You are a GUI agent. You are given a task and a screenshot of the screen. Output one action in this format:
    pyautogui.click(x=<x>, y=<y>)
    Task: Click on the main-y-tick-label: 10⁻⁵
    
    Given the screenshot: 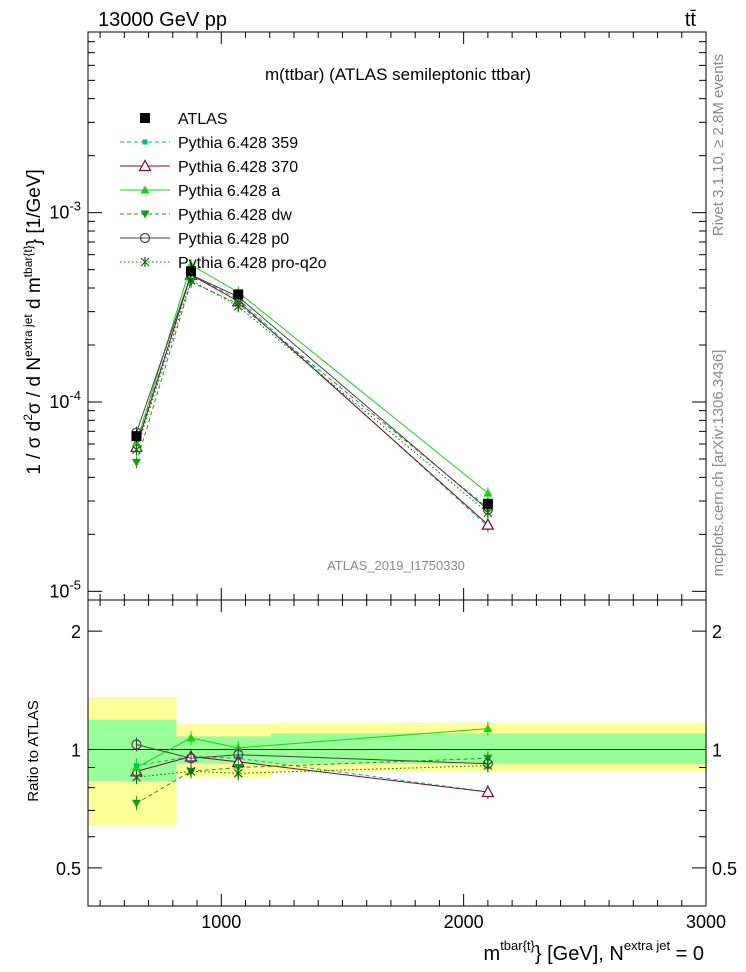 What is the action you would take?
    pyautogui.click(x=65, y=589)
    